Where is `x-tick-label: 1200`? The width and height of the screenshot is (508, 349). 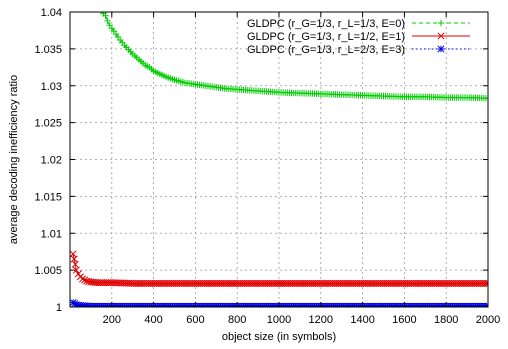
x-tick-label: 1200 is located at coordinates (321, 320).